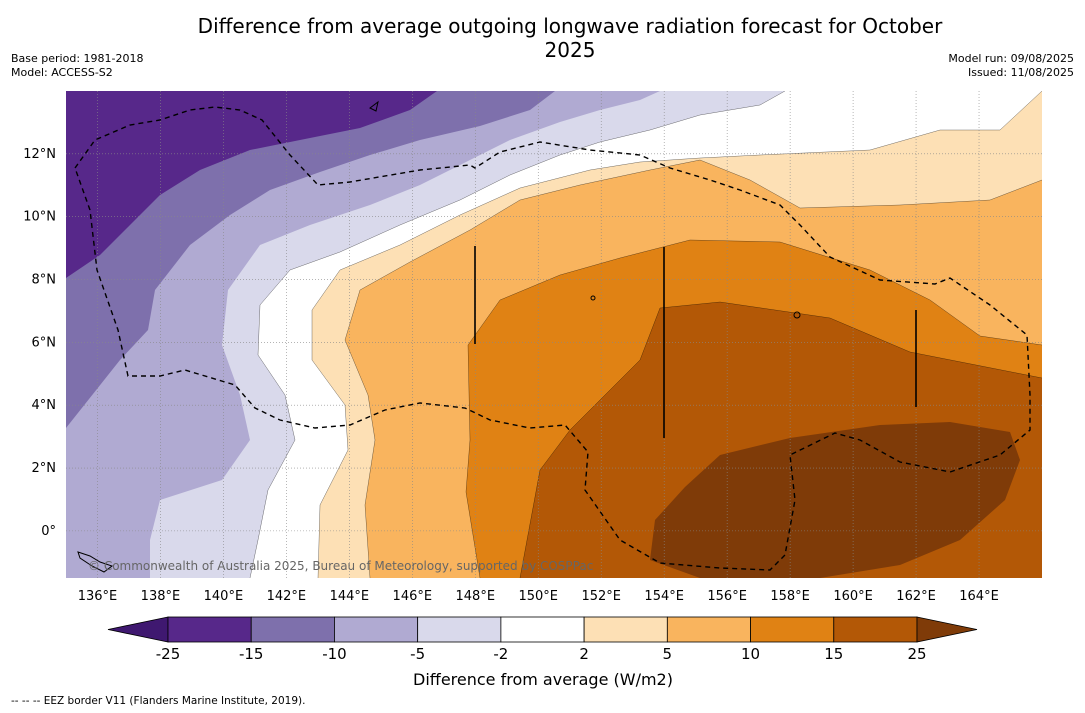 The height and width of the screenshot is (713, 1085). What do you see at coordinates (39, 217) in the screenshot?
I see `y-tick-label: 10°N` at bounding box center [39, 217].